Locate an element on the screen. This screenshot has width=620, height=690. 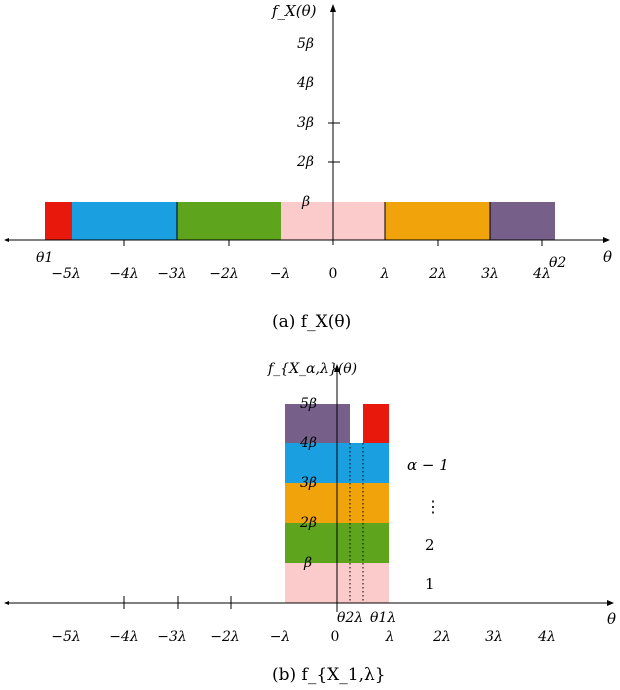
xt-b-4: −λ is located at coordinates (280, 637).